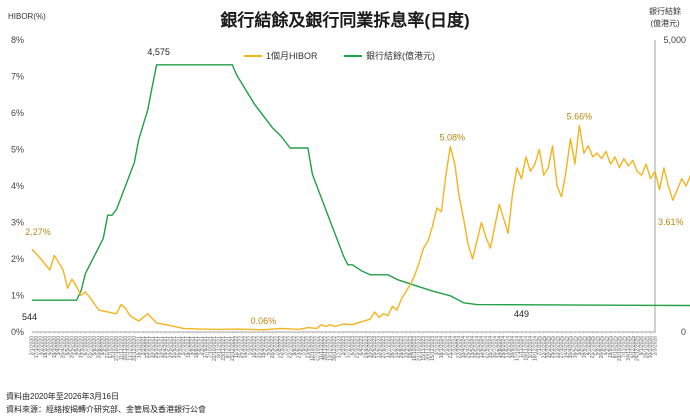  I want to click on x-tick-label: 12/10/2022, so click(313, 348).